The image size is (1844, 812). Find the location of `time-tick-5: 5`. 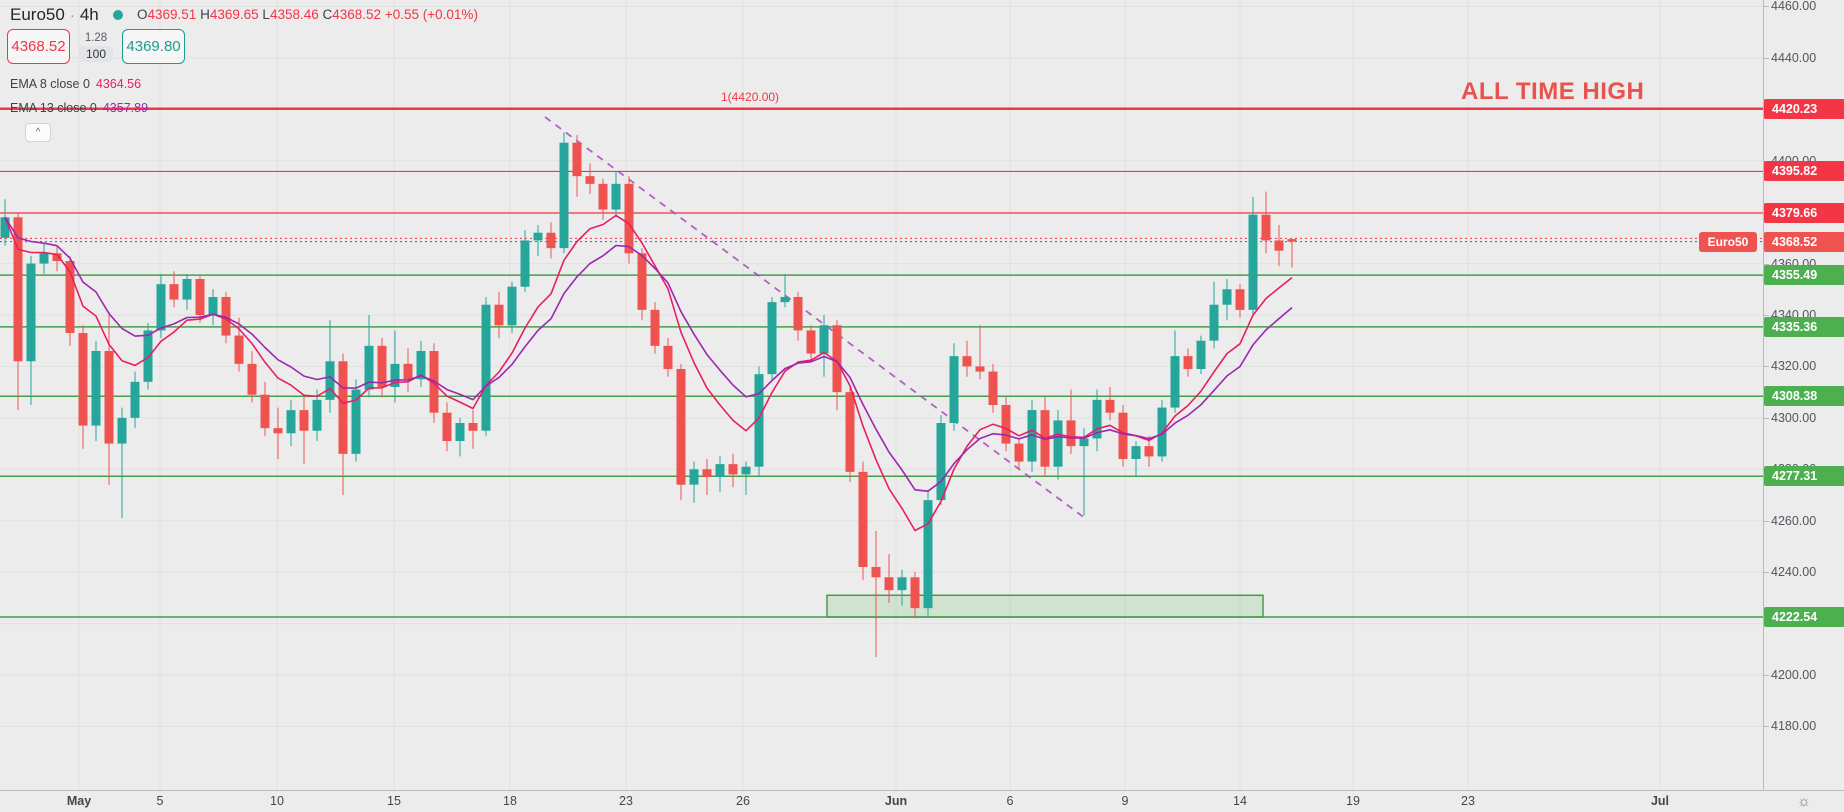

time-tick-5: 5 is located at coordinates (160, 801).